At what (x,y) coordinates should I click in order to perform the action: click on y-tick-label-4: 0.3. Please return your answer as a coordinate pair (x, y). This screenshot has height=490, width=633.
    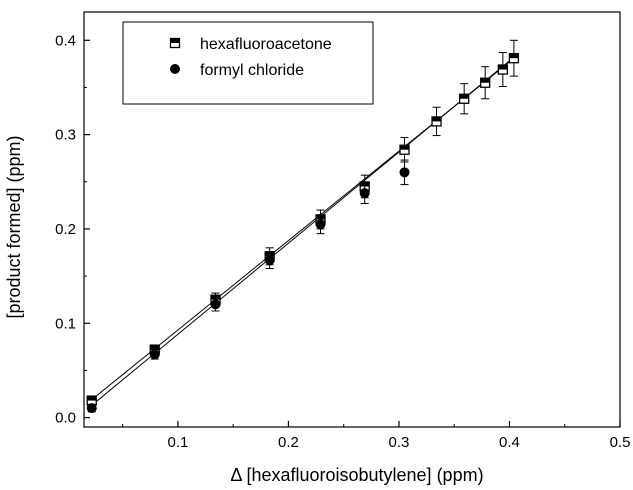
    Looking at the image, I should click on (65, 135).